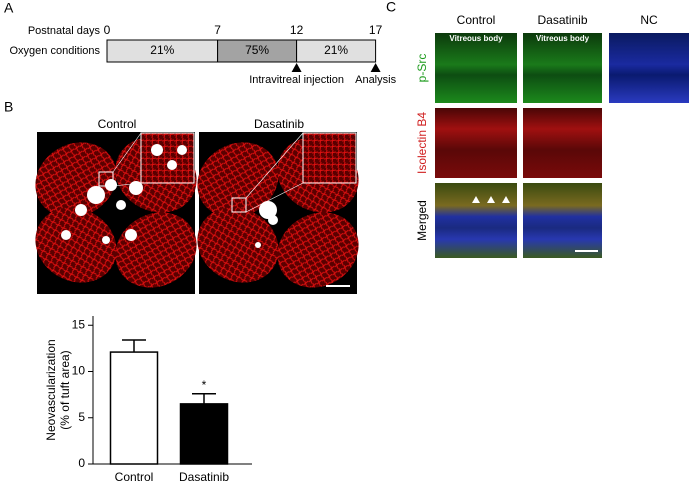 This screenshot has width=691, height=485. What do you see at coordinates (79, 371) in the screenshot?
I see `y-tick-label: 10` at bounding box center [79, 371].